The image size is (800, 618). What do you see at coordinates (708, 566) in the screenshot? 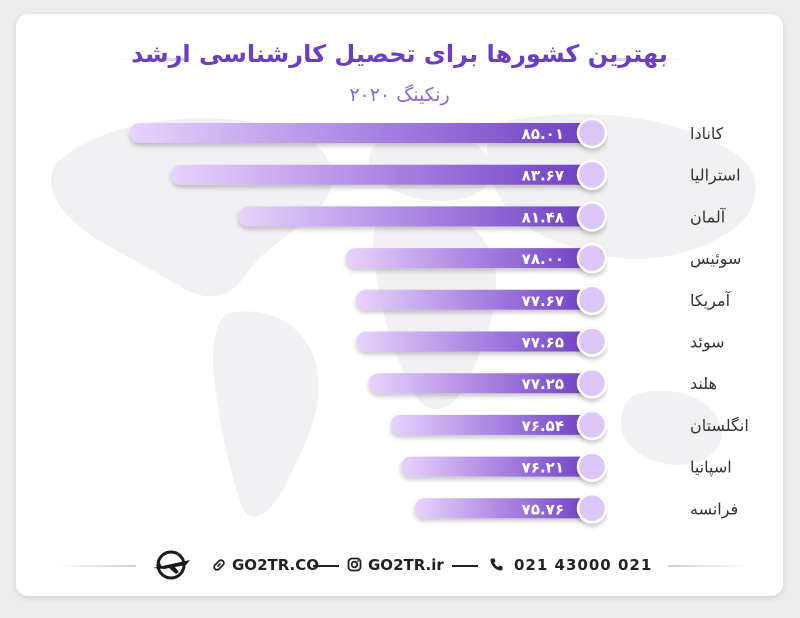
I see `footer-decoration-right` at bounding box center [708, 566].